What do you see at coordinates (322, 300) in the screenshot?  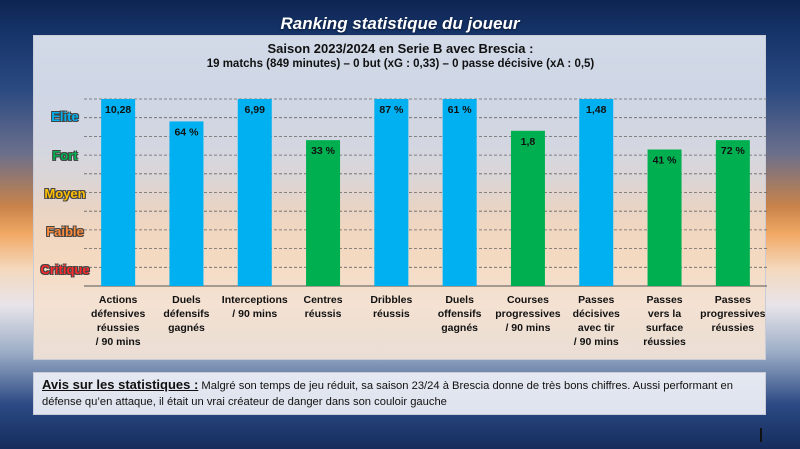 I see `category-label: Centres` at bounding box center [322, 300].